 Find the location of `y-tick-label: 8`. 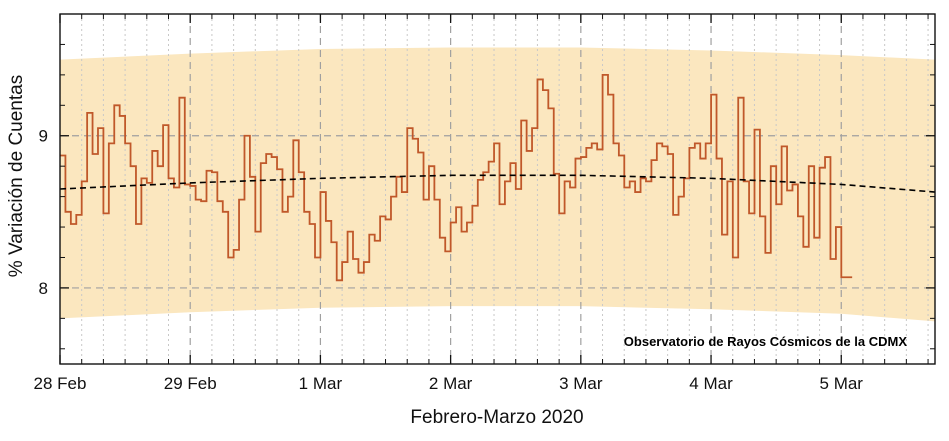

y-tick-label: 8 is located at coordinates (43, 288).